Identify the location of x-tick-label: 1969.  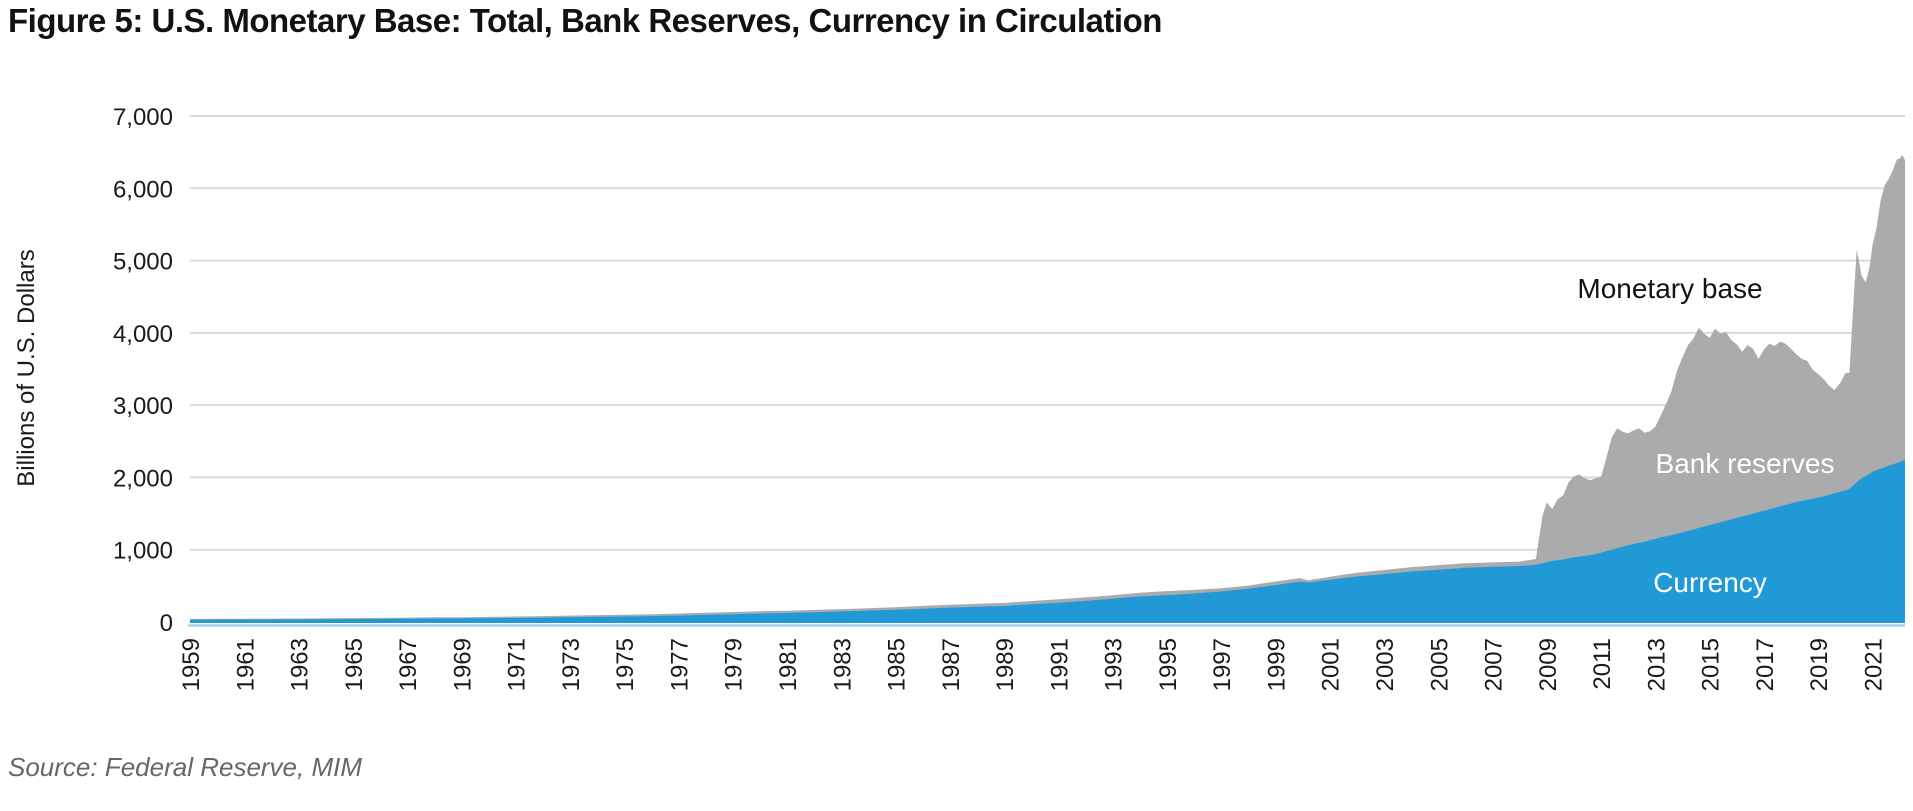
(462, 664).